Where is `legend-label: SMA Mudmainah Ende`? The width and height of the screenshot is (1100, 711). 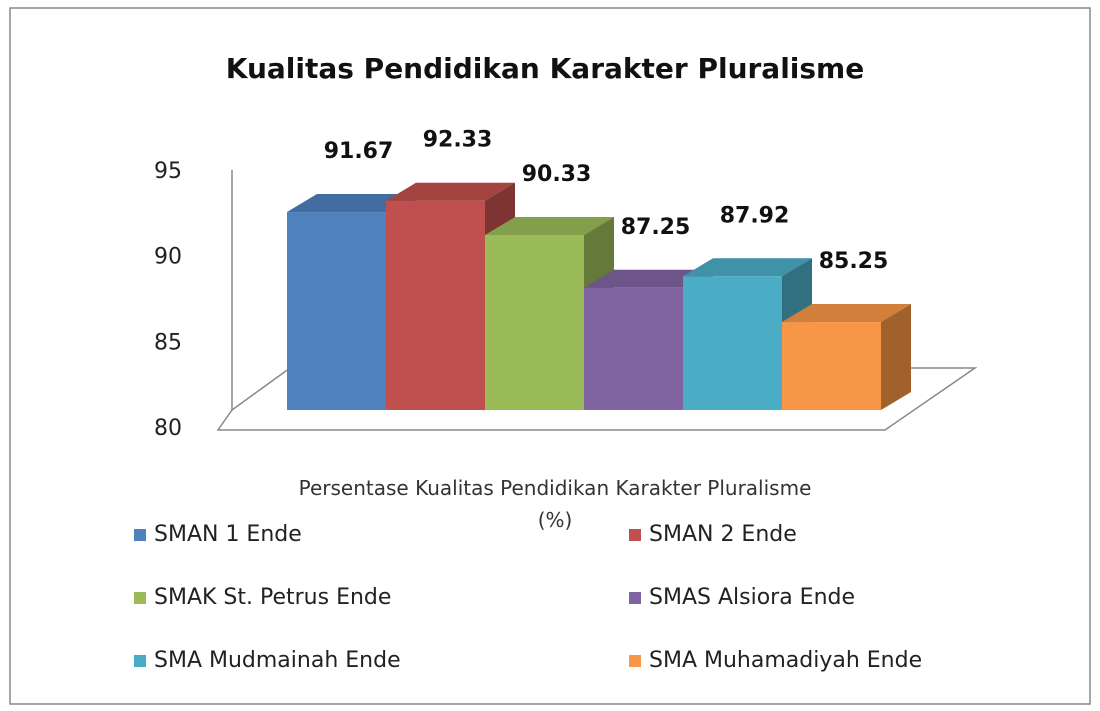 legend-label: SMA Mudmainah Ende is located at coordinates (277, 660).